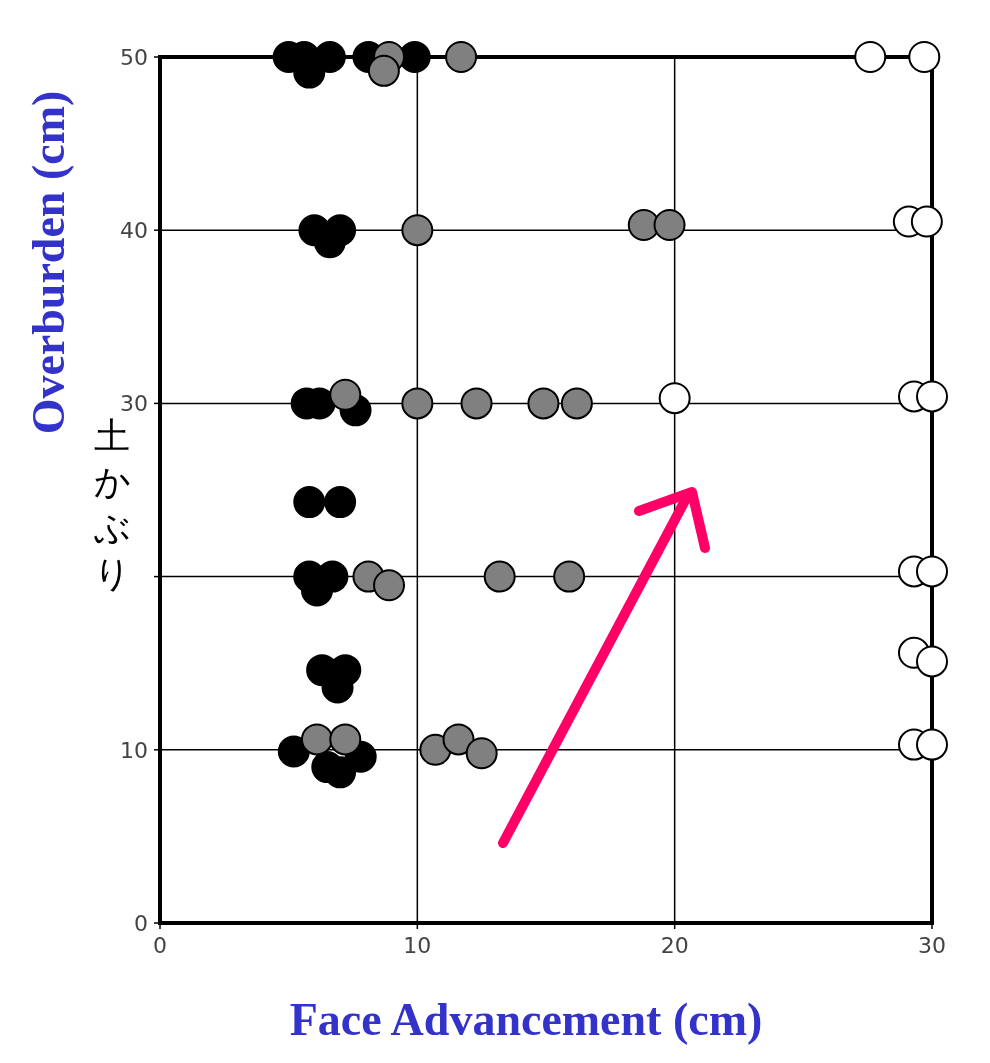 The width and height of the screenshot is (990, 1063). Describe the element at coordinates (134, 230) in the screenshot. I see `y-tick-label: 40` at that location.